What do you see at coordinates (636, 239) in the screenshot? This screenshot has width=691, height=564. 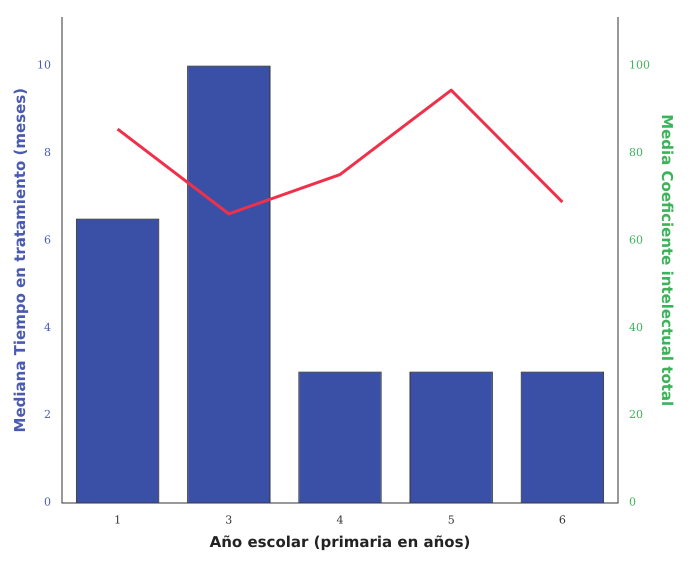 I see `y2-tick-label: 60` at bounding box center [636, 239].